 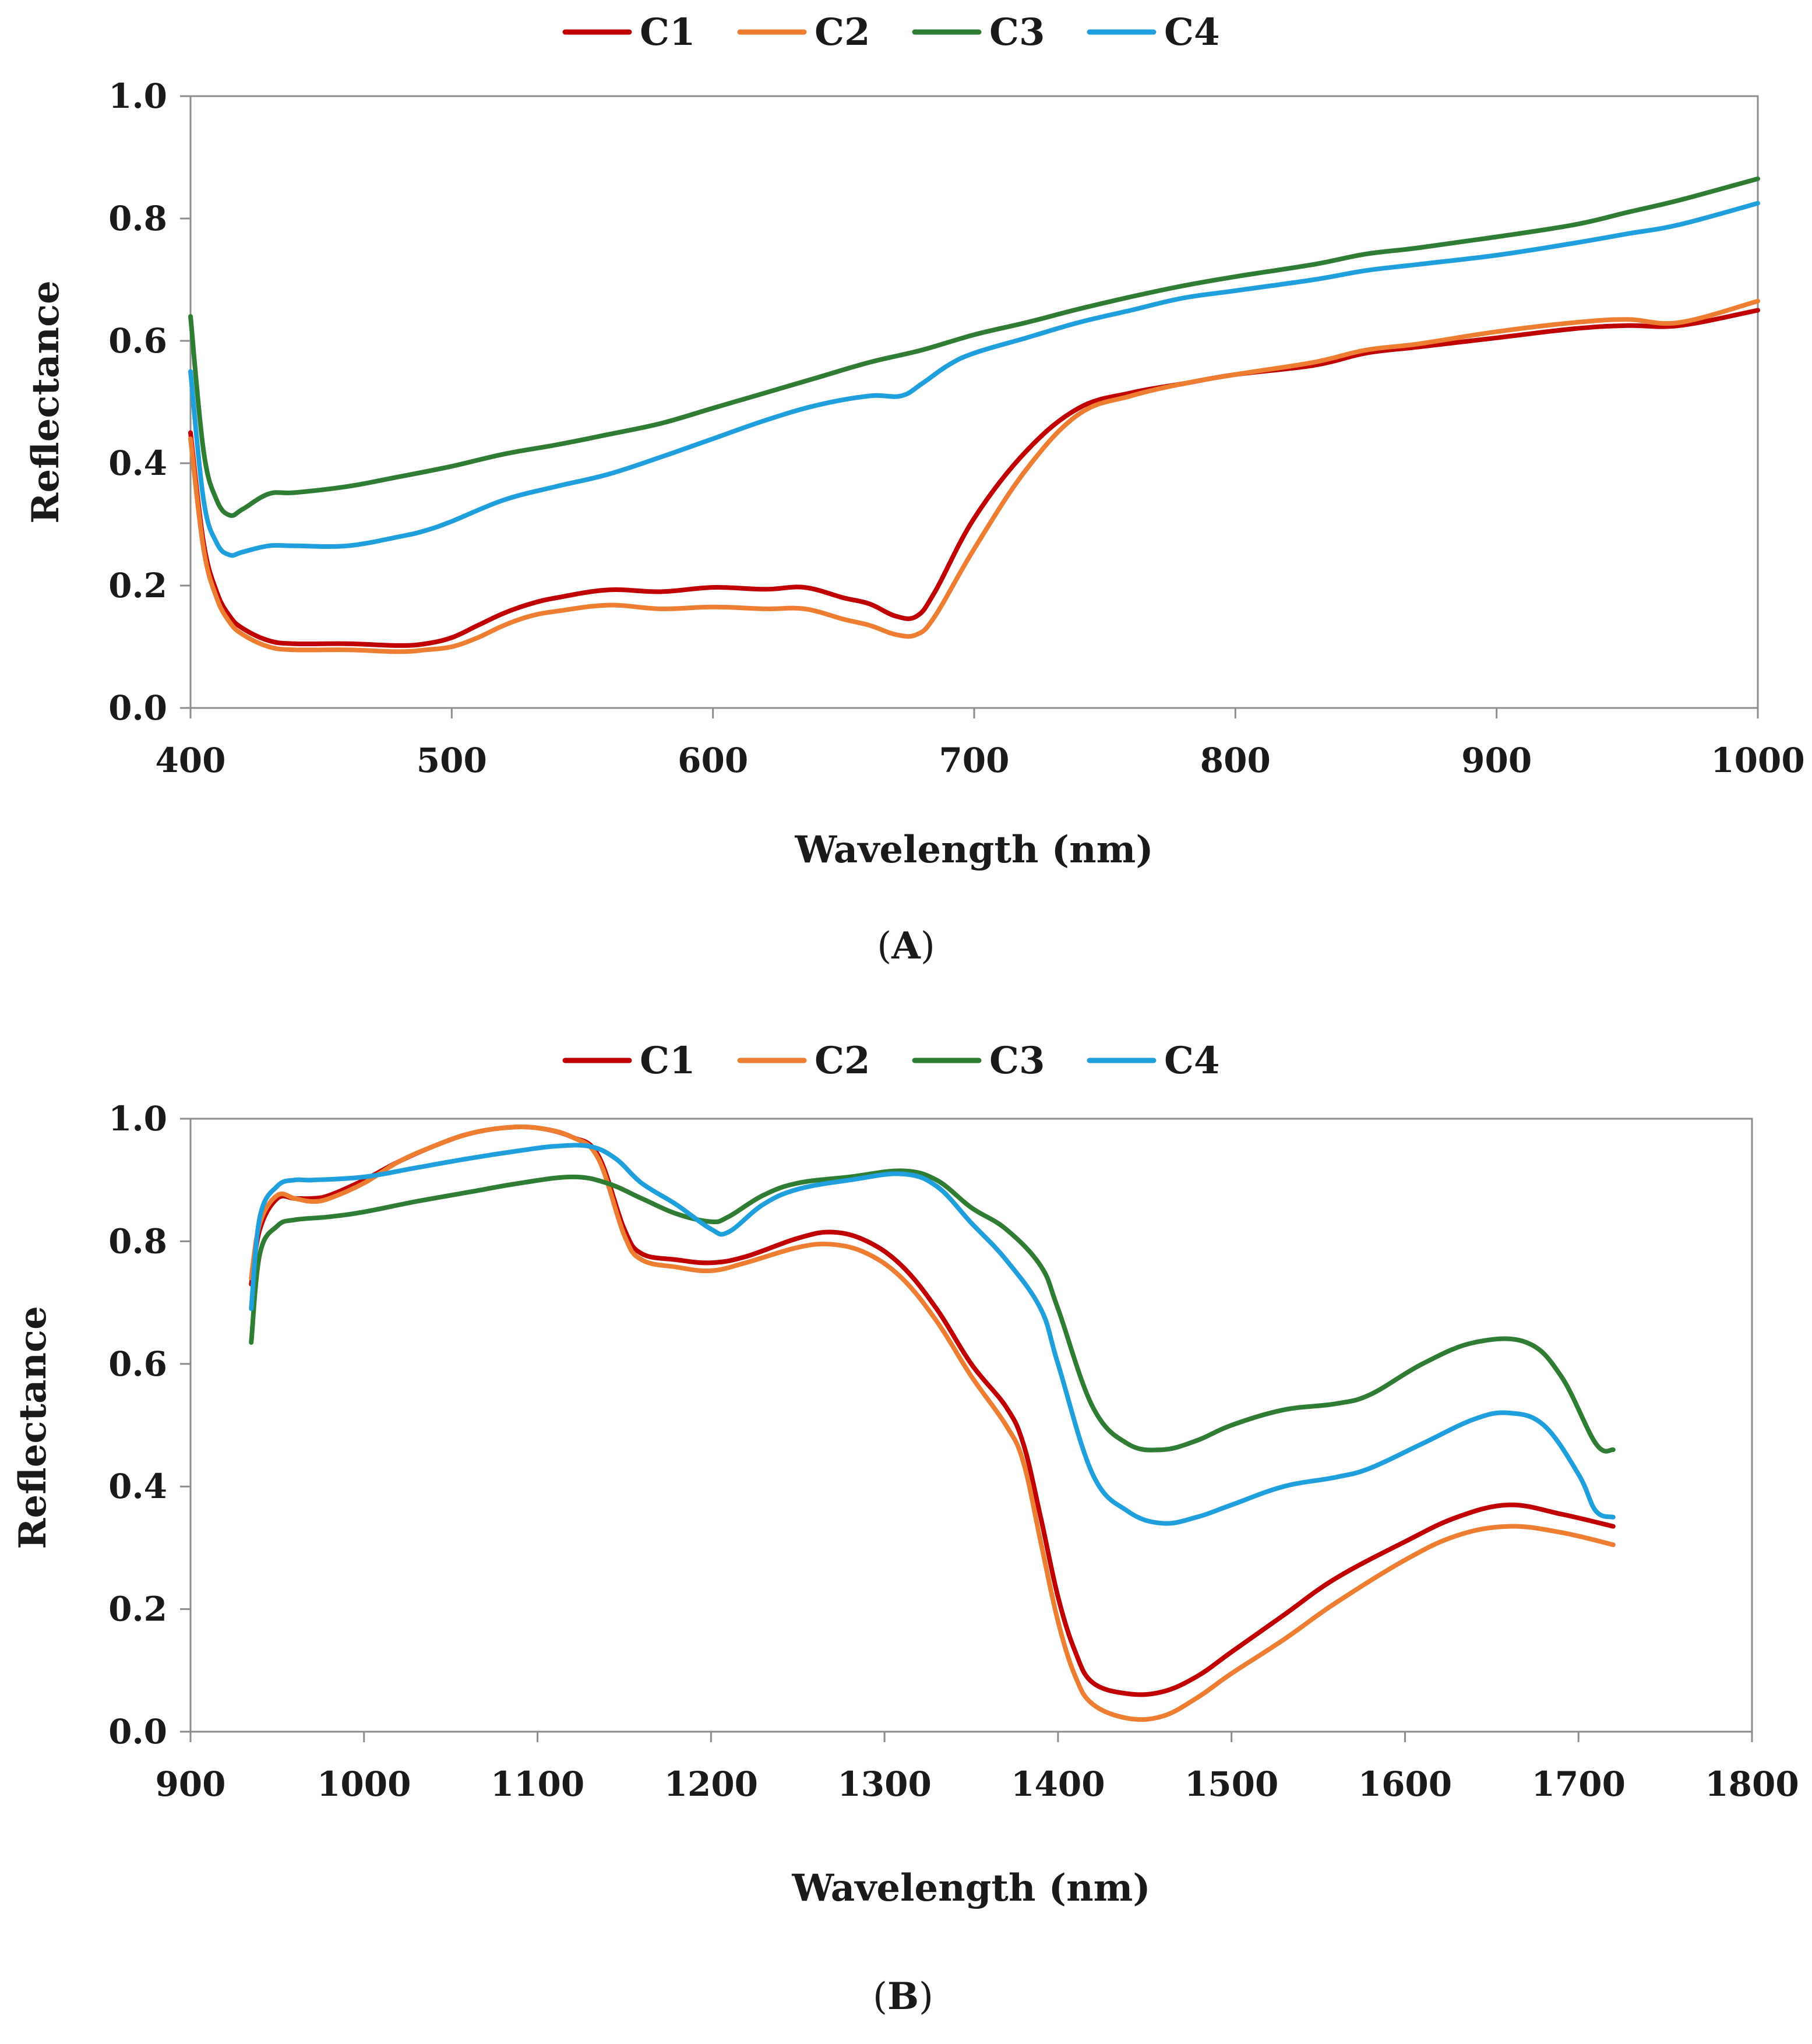 I want to click on x-tick-label: 800, so click(x=1236, y=760).